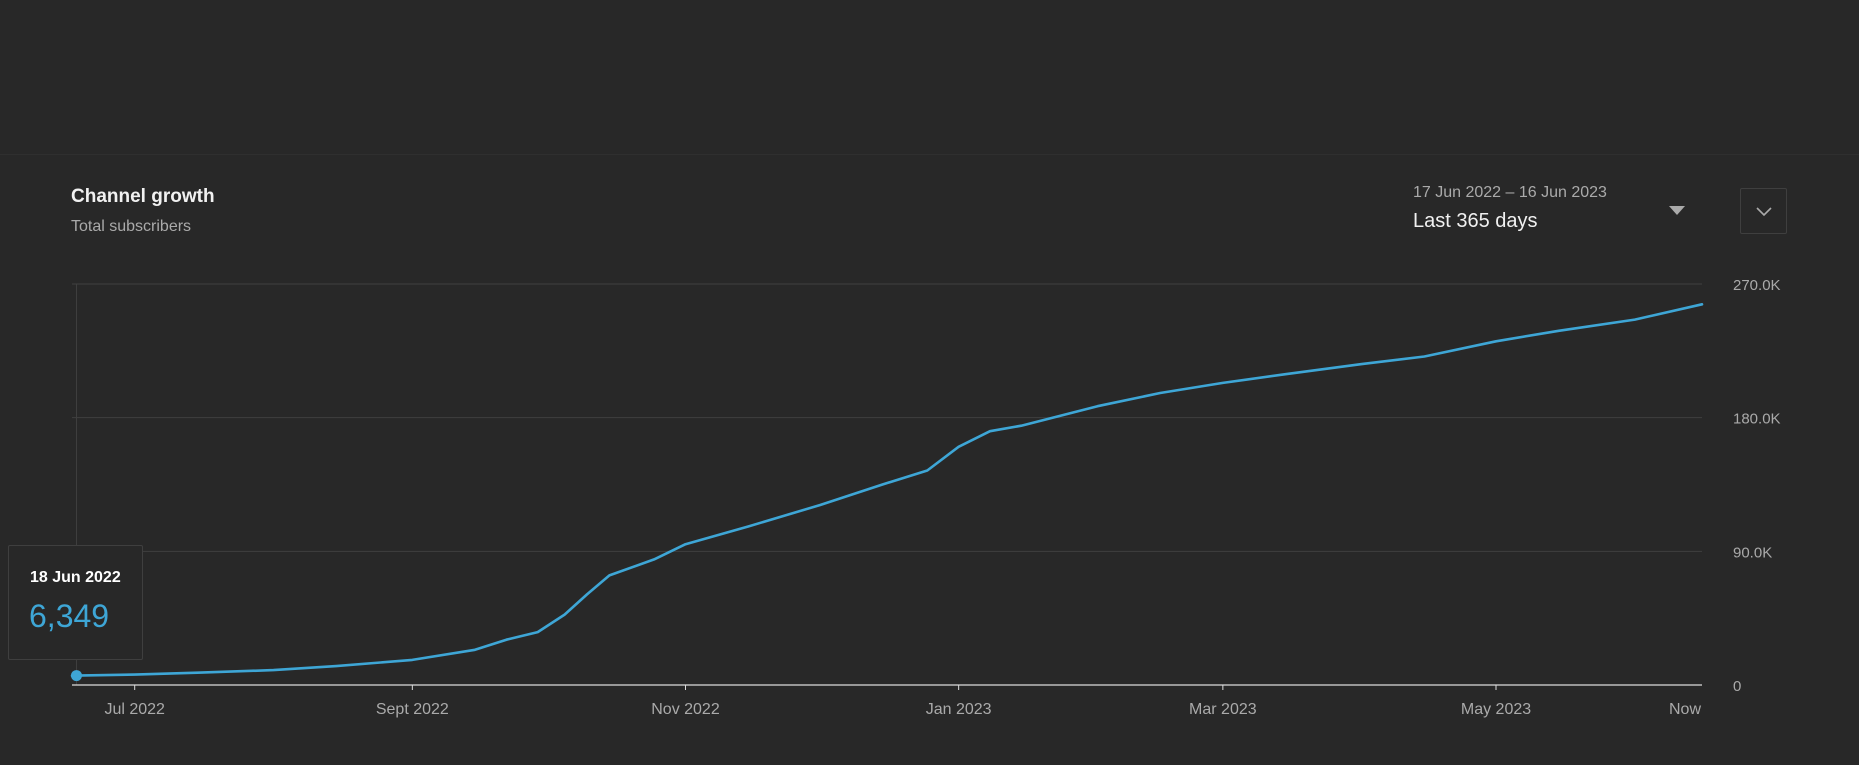  I want to click on y-tick-label: 90.0K, so click(1752, 552).